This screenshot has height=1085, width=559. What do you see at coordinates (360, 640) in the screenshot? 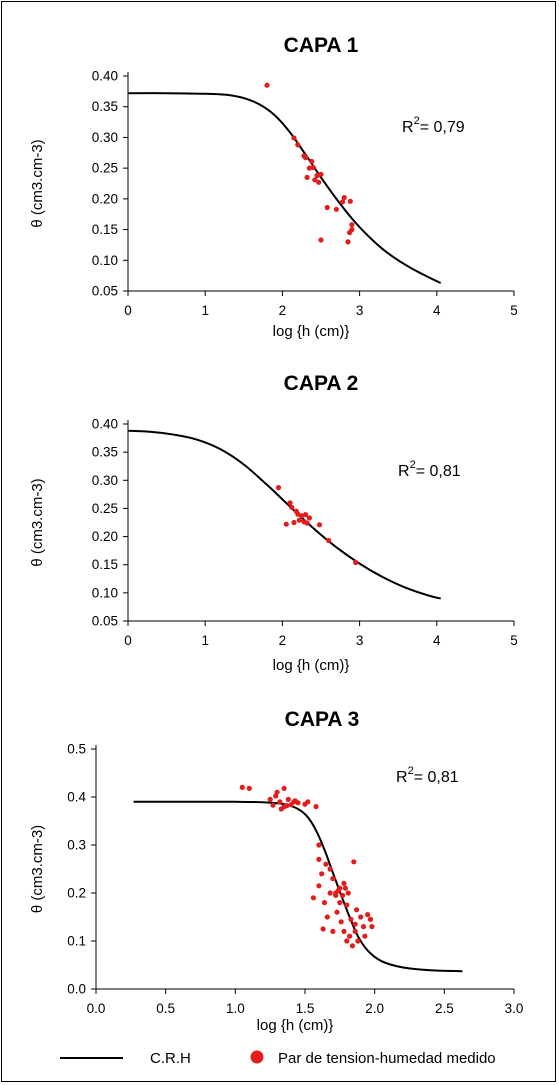
I see `x-tick-label: 3` at bounding box center [360, 640].